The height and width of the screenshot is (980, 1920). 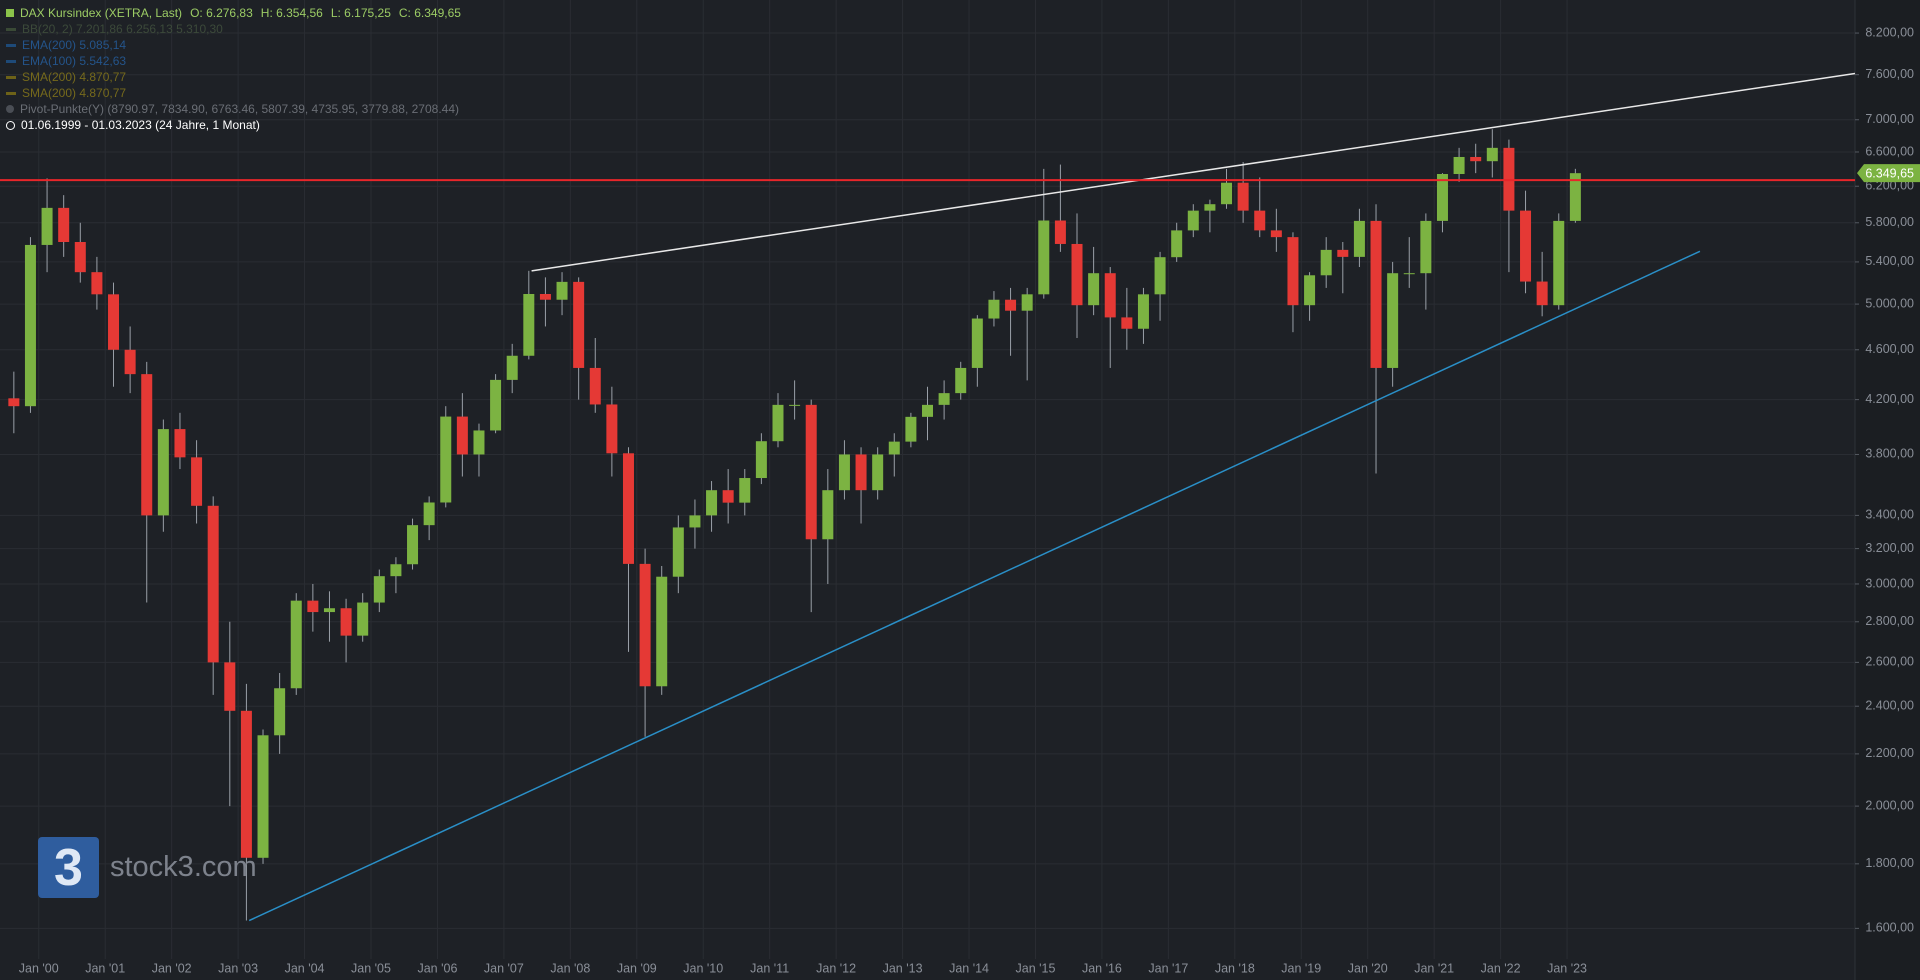 I want to click on indicator: EMA(200) 5.085,14, so click(x=74, y=45).